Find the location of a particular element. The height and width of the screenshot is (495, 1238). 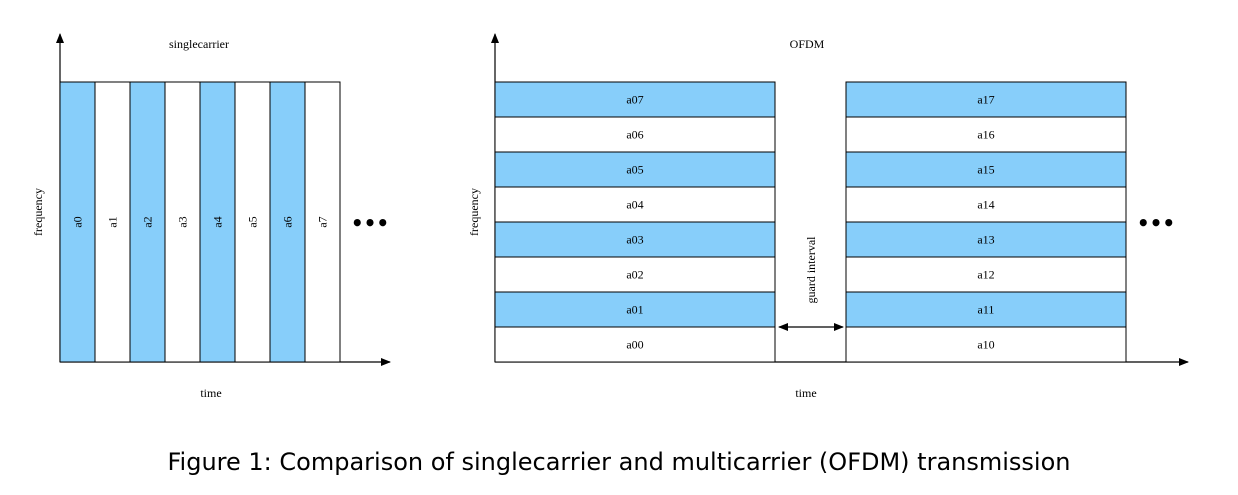

sc-slot-a0 is located at coordinates (77, 222).